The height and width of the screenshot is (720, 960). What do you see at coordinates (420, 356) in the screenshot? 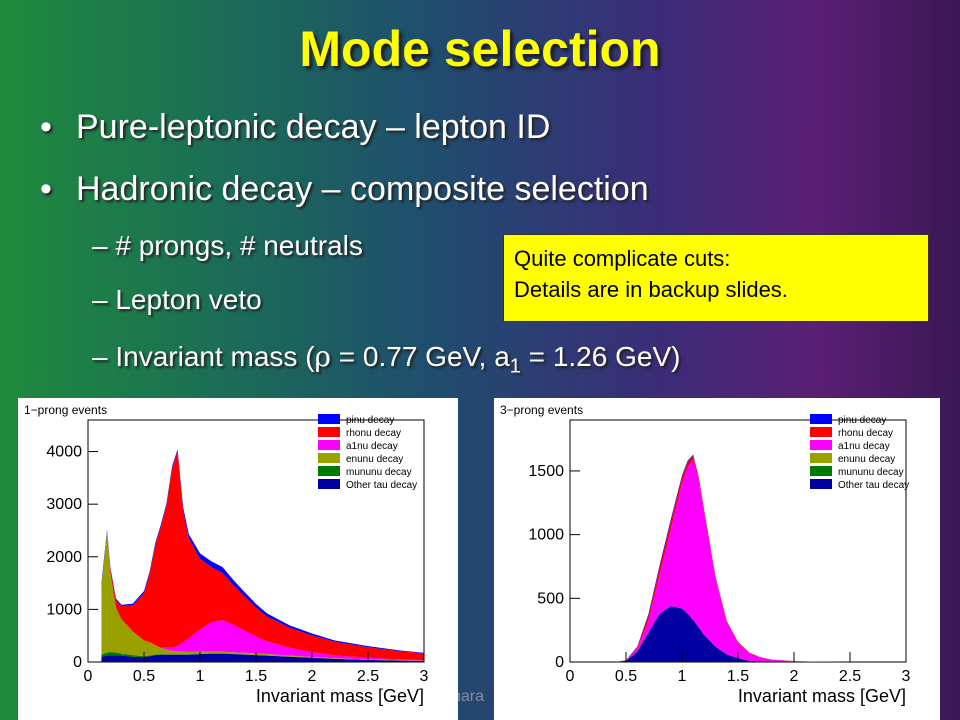
I see `mass-text-mid: = 0.77 GeV, a` at bounding box center [420, 356].